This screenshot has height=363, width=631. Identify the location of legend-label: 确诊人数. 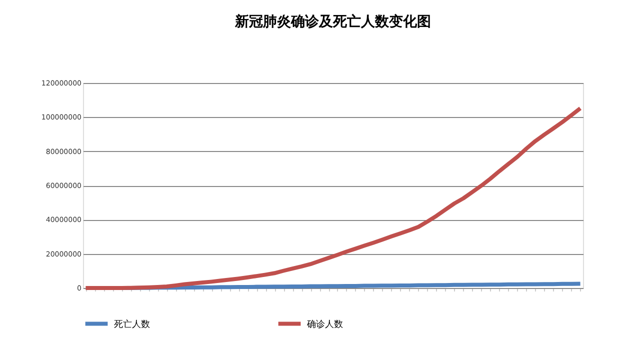
(324, 324).